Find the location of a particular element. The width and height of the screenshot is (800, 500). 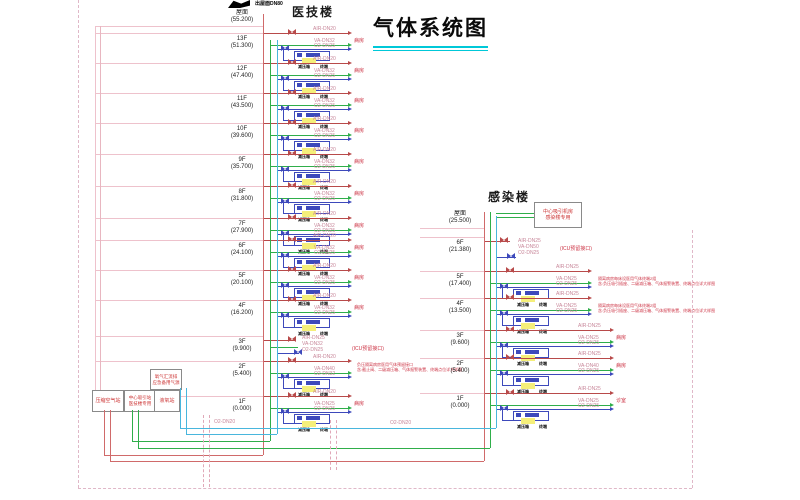

floor-name: 3F is located at coordinates (460, 336).